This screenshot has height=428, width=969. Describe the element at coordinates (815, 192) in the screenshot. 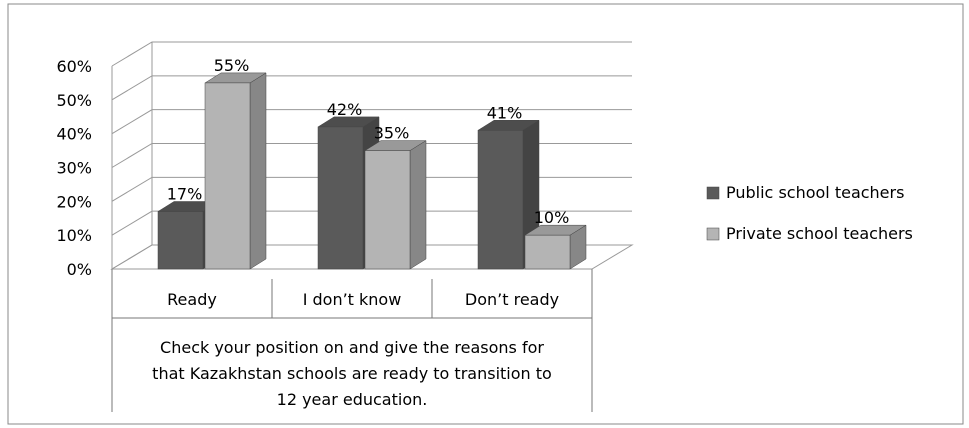

I see `legend-label: Public school teachers` at that location.